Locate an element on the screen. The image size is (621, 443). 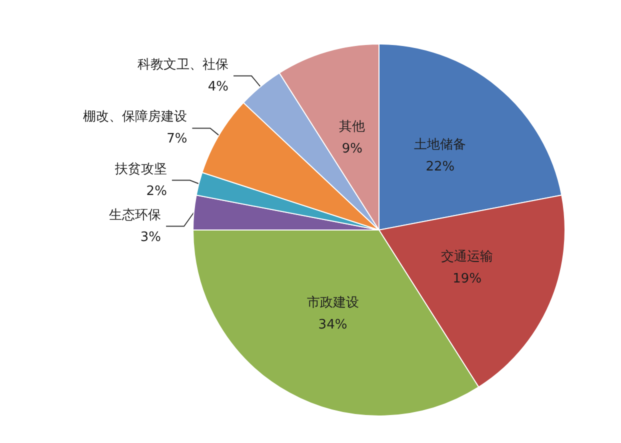
data-label: 4% is located at coordinates (218, 86).